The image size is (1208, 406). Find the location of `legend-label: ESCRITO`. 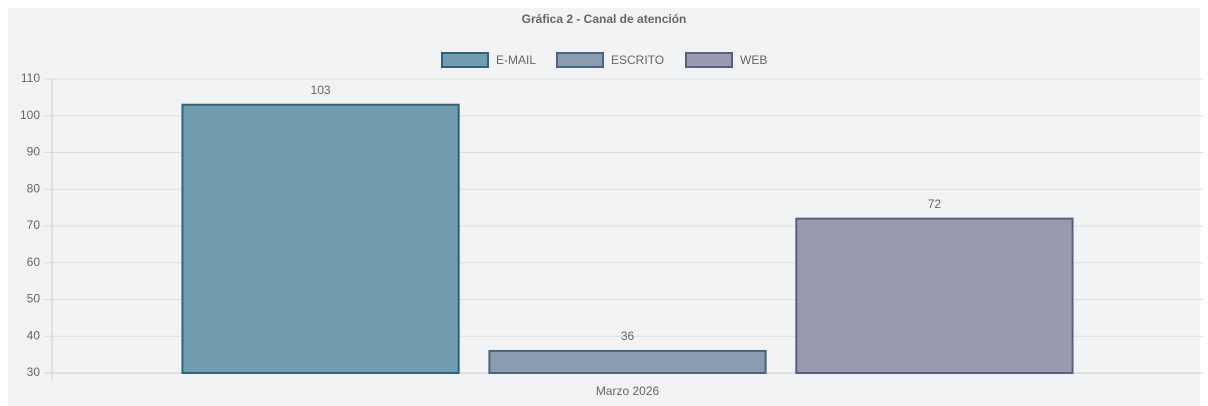

legend-label: ESCRITO is located at coordinates (637, 60).